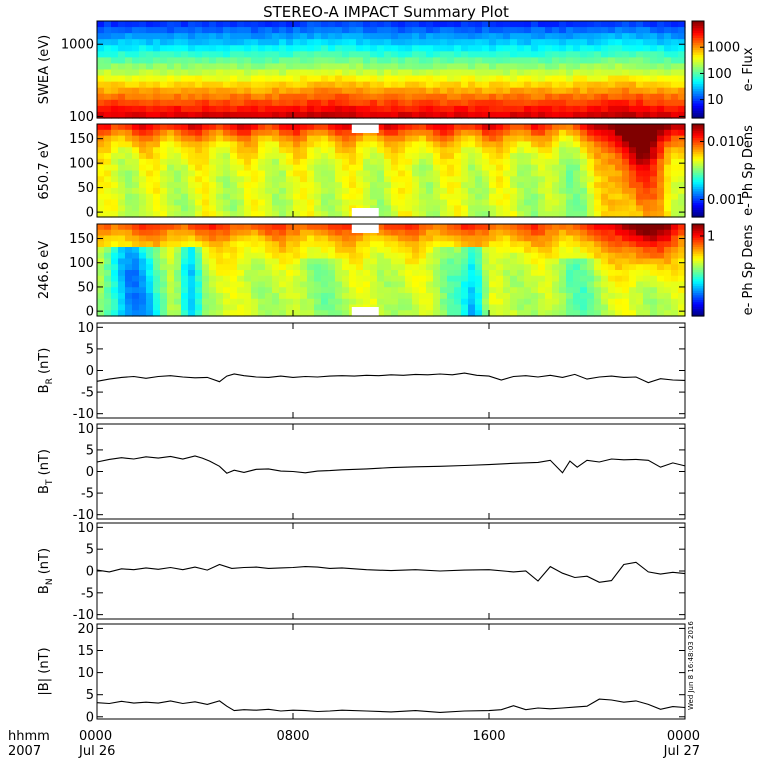  I want to click on colorbar-segment, so click(698, 197).